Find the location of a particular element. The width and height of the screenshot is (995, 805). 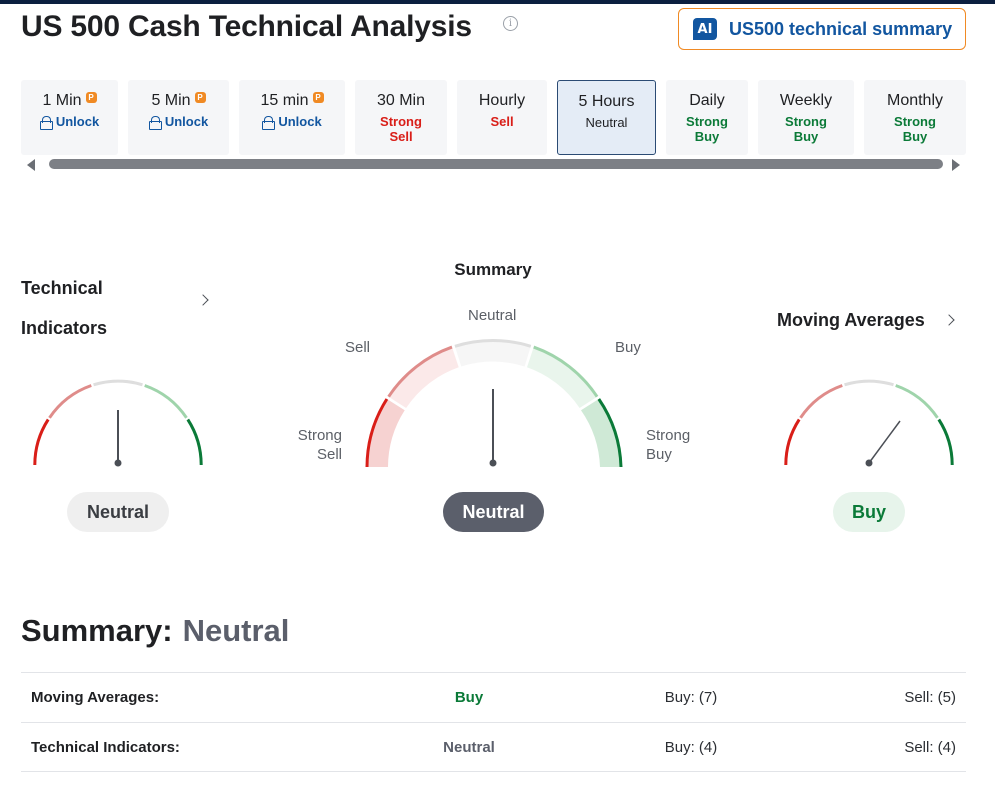

tab-label: Daily is located at coordinates (707, 100).